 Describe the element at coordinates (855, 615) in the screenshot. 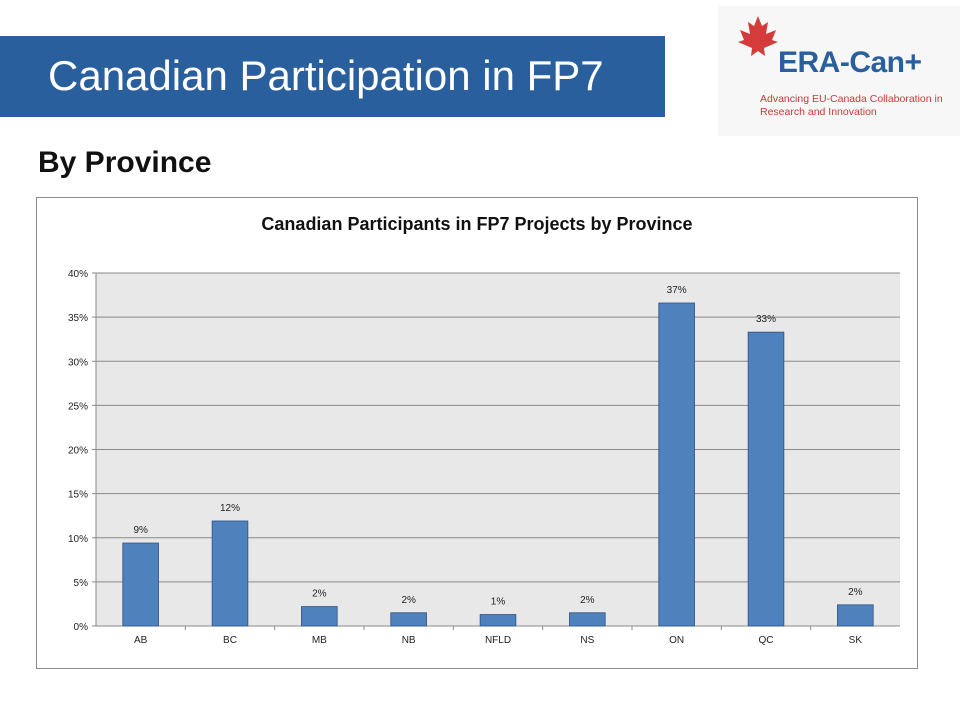

I see `bar-sk` at that location.